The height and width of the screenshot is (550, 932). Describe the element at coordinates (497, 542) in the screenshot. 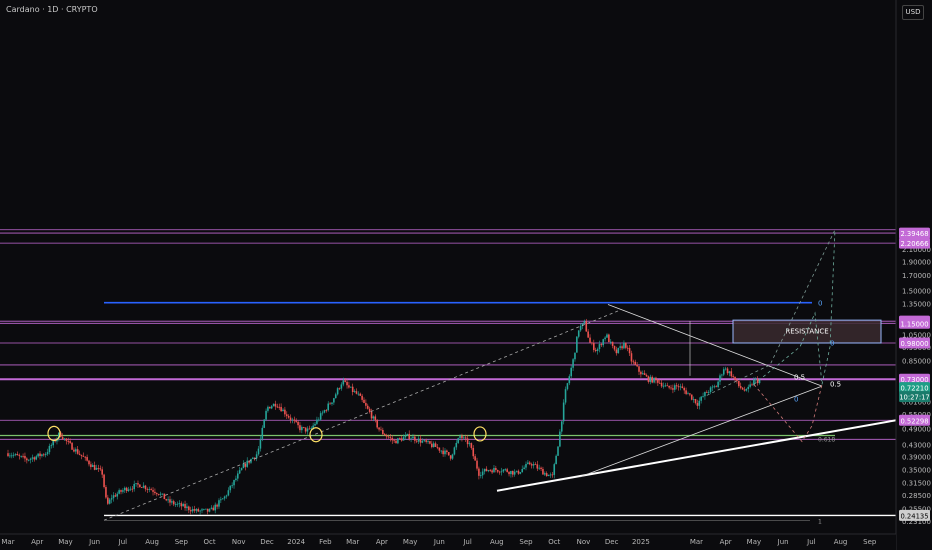

I see `time-tick-label: Aug` at that location.